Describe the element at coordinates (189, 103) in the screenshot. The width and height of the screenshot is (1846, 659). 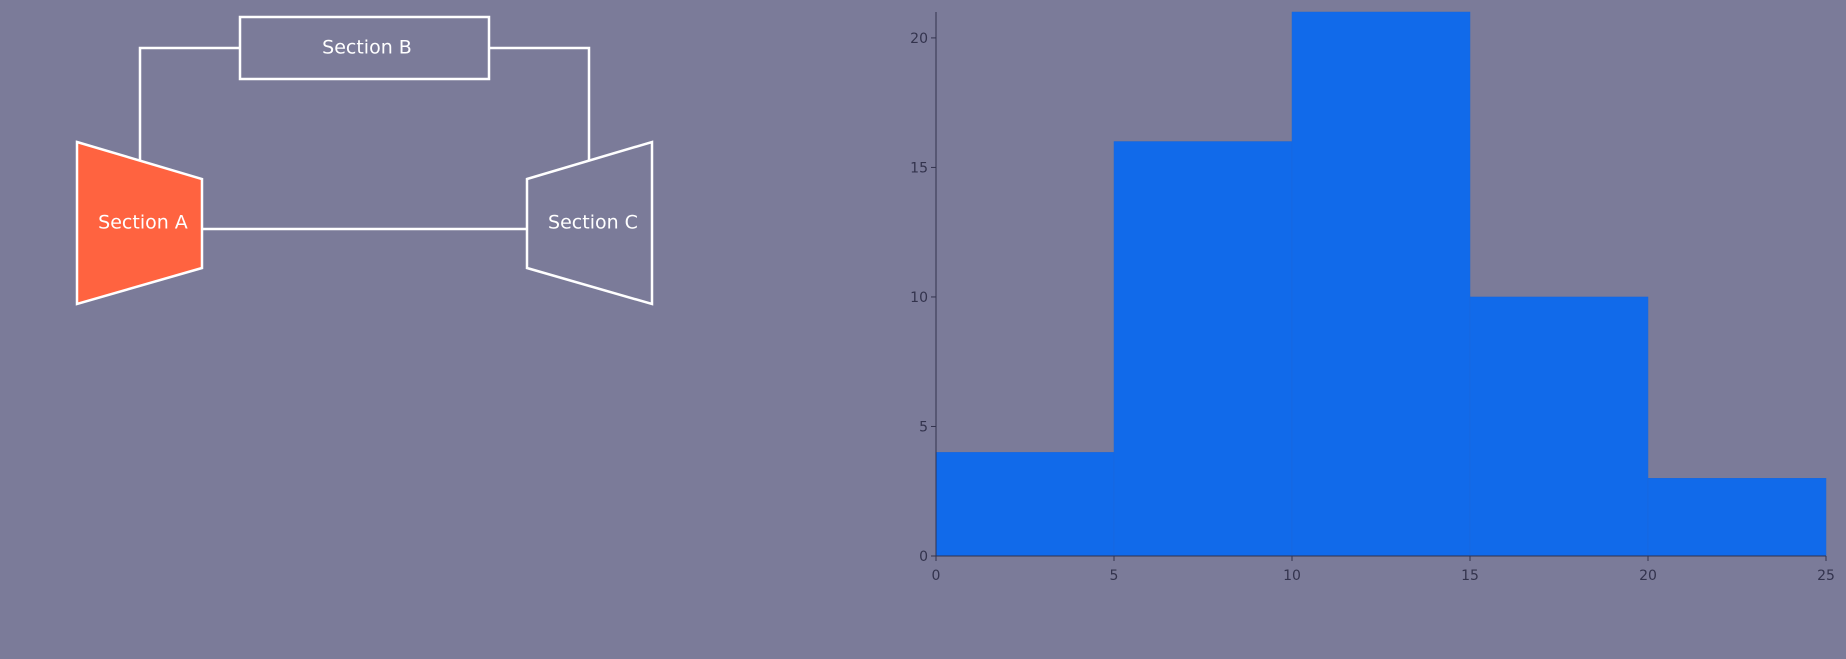
I see `connector-a-b` at that location.